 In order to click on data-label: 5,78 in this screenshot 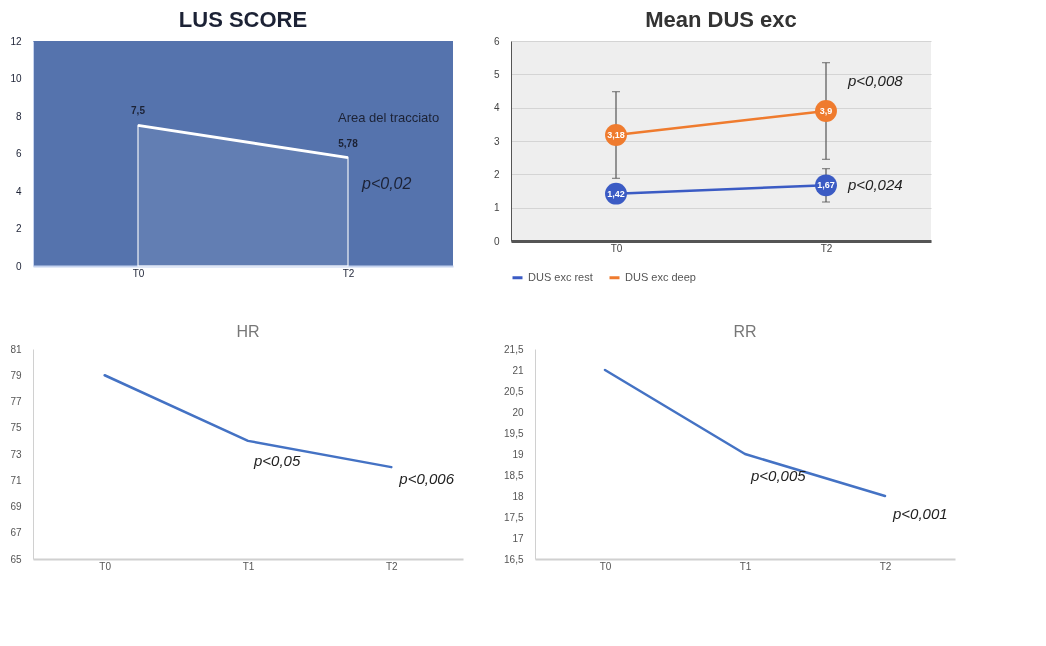, I will do `click(348, 143)`.